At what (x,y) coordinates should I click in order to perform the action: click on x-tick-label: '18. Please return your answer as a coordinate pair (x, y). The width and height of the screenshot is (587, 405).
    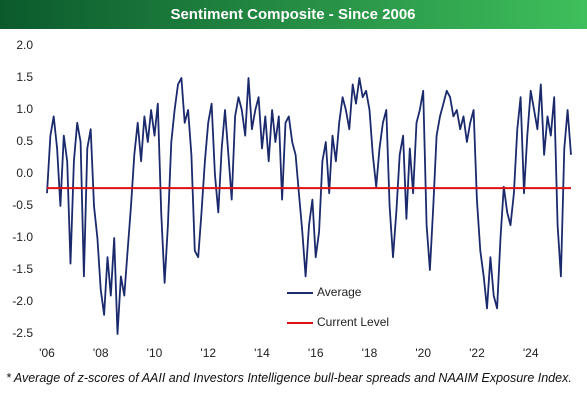
    Looking at the image, I should click on (370, 353).